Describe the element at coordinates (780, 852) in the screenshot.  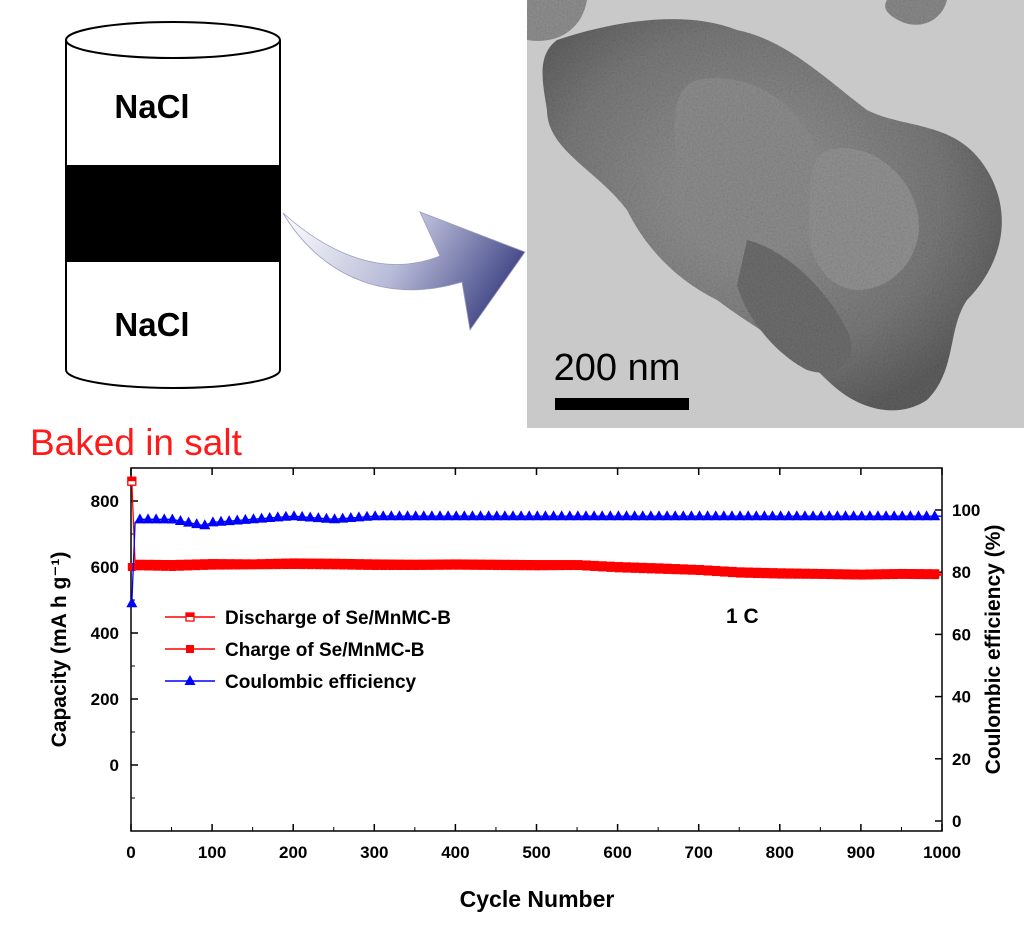
I see `x-tick-label: 800` at that location.